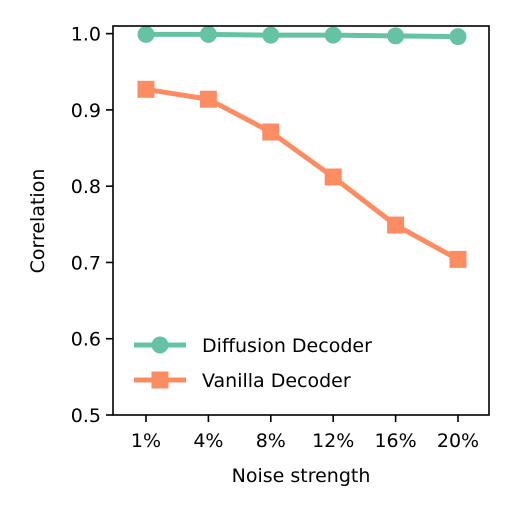  Describe the element at coordinates (276, 381) in the screenshot. I see `legend-label: Vanilla Decoder` at that location.